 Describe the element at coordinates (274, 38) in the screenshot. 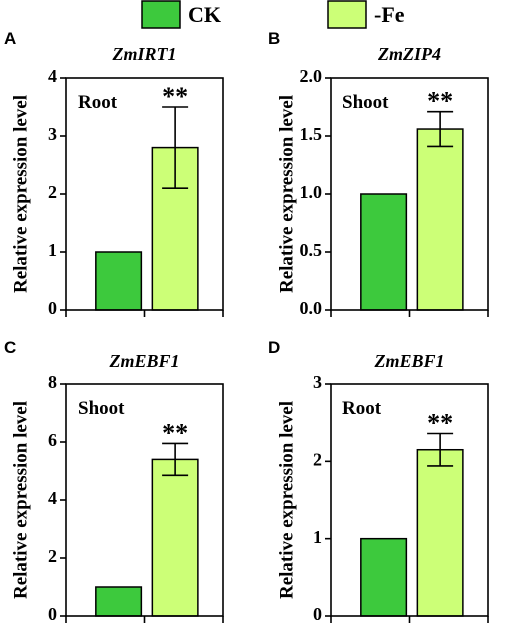

I see `panel-letter: B` at that location.